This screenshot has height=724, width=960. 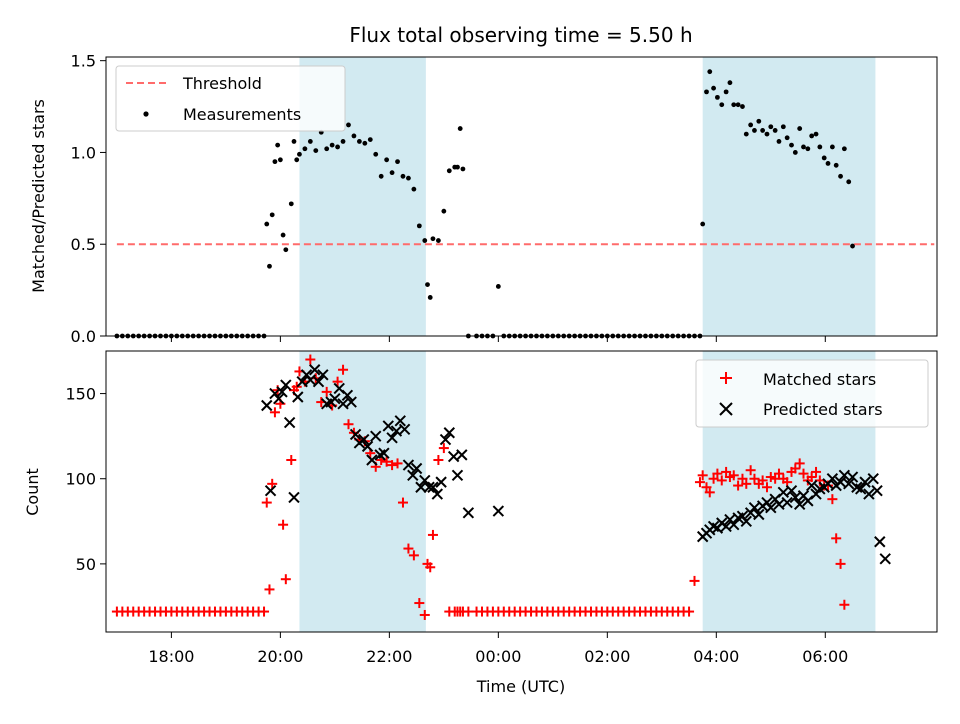 What do you see at coordinates (498, 656) in the screenshot?
I see `x-tick-label: 00:00` at bounding box center [498, 656].